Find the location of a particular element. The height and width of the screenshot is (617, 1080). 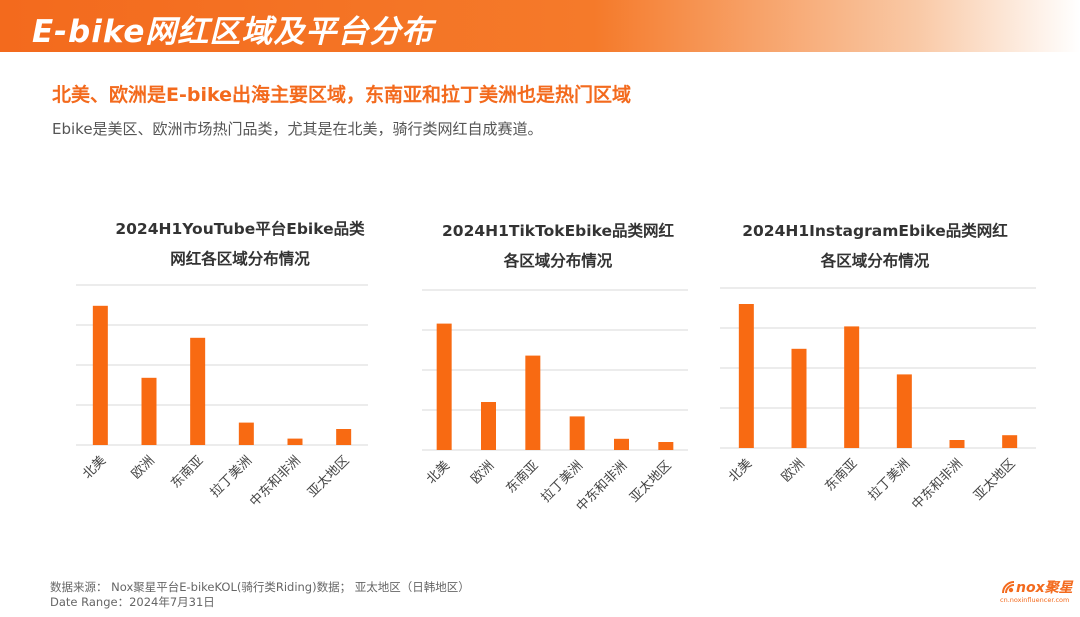

nox-logo: nox聚星 cn.noxinfluencer.com is located at coordinates (1036, 592).